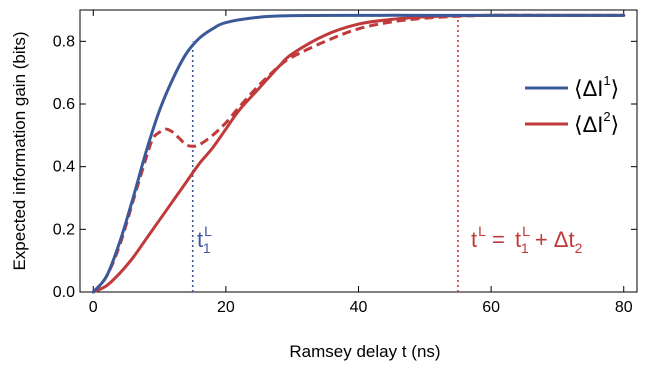 The width and height of the screenshot is (652, 365). Describe the element at coordinates (474, 239) in the screenshot. I see `marker-2-label-t: t` at that location.